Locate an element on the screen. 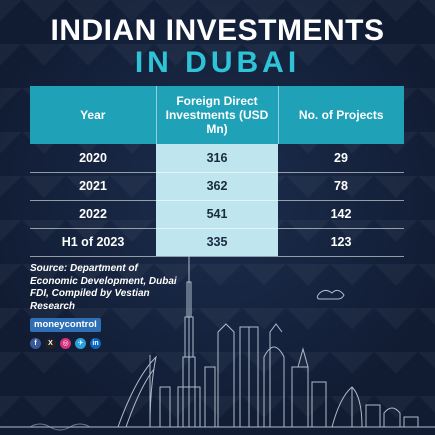 The height and width of the screenshot is (435, 435). cell-projects: 78 is located at coordinates (341, 186).